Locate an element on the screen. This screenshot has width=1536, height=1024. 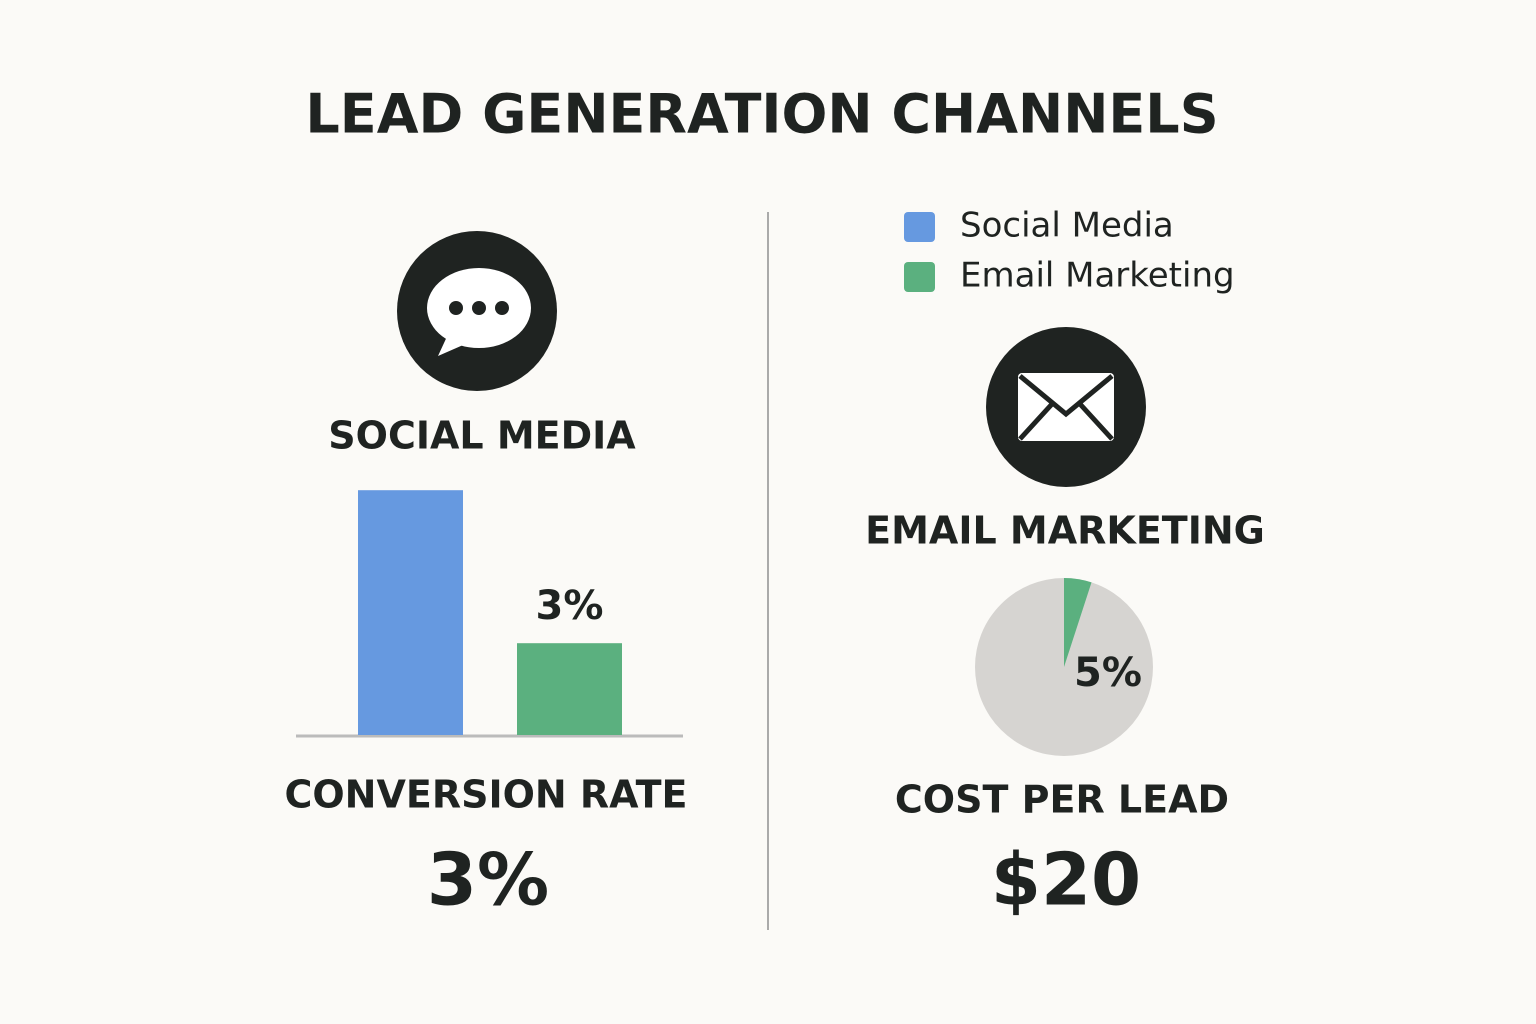
legend-label: Email Marketing is located at coordinates (1097, 276).